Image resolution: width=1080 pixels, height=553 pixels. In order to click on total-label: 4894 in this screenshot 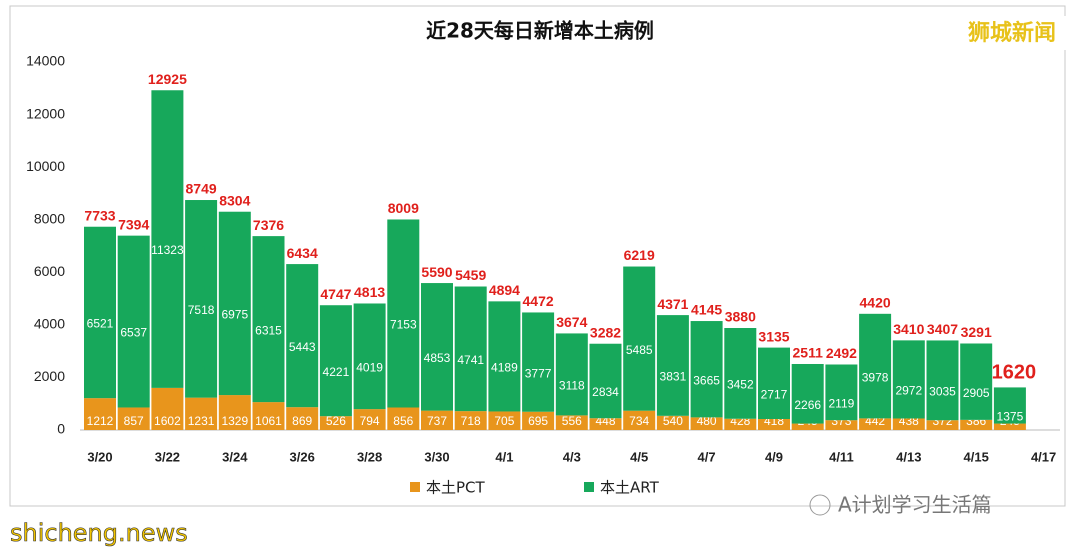, I will do `click(504, 290)`.